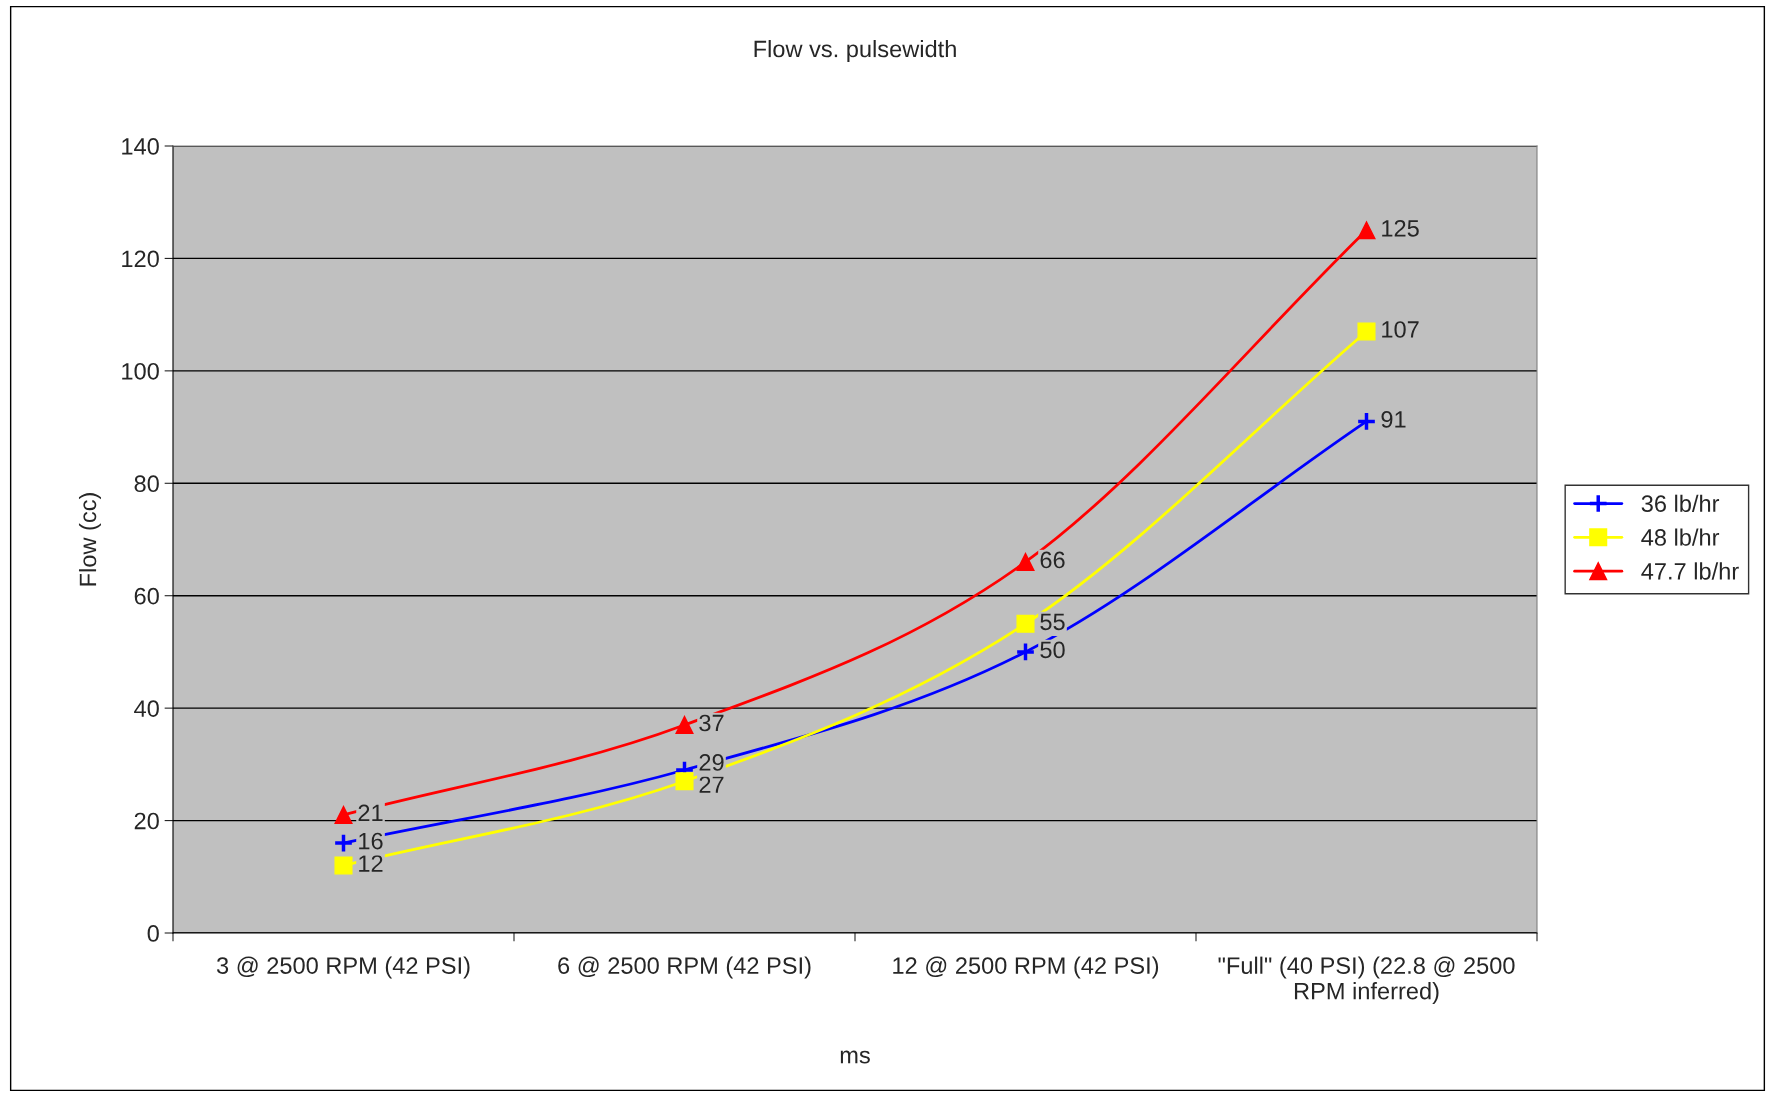  What do you see at coordinates (1680, 537) in the screenshot?
I see `legend-label: 48 lb/hr` at bounding box center [1680, 537].